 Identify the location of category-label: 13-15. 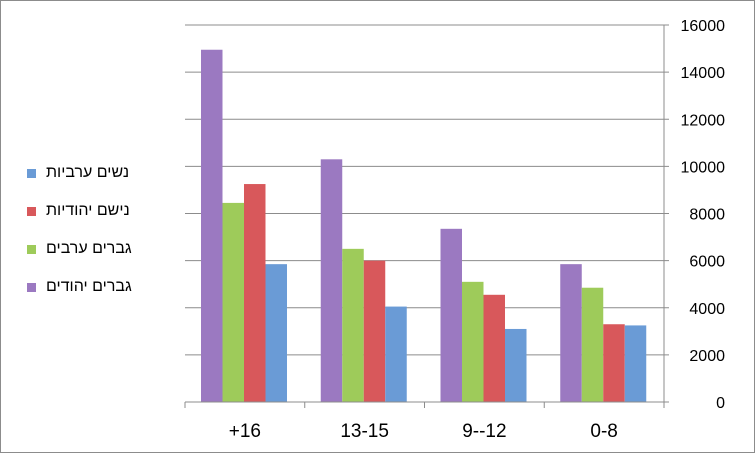
(364, 431).